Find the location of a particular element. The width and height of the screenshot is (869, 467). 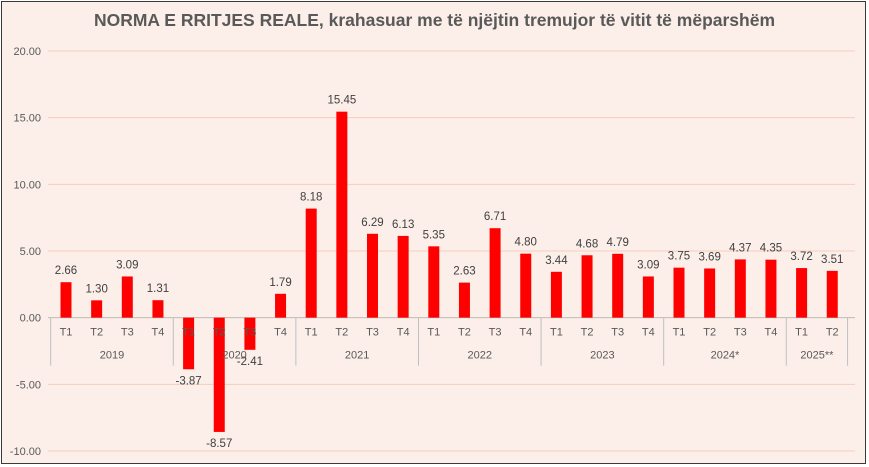

y-tick-label: -10.00 is located at coordinates (25, 452).